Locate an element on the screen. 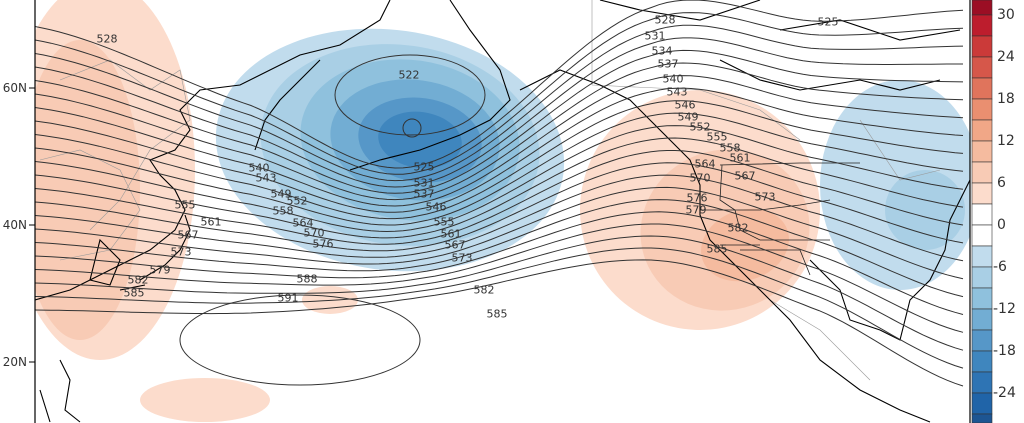  colorbar-tick: -12 is located at coordinates (1004, 309).